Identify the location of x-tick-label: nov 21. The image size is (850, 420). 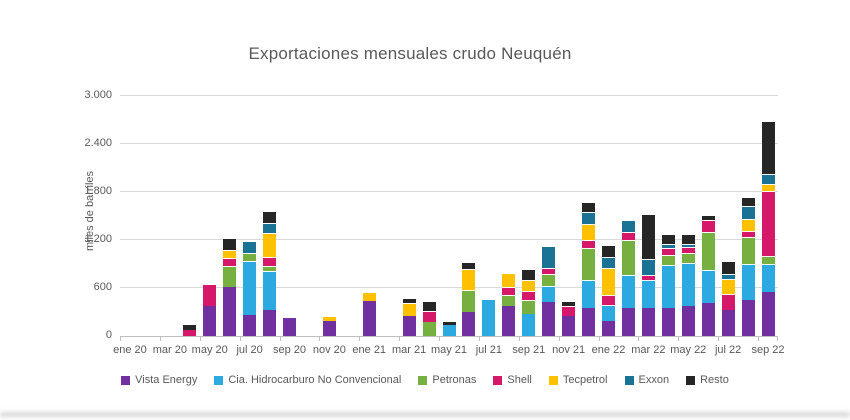
(569, 350).